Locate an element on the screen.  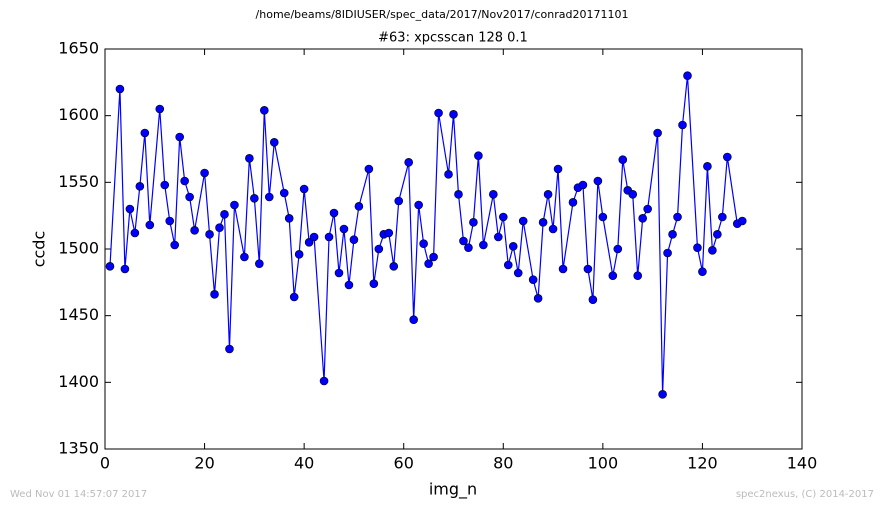
x-tick-label: 100 is located at coordinates (603, 463).